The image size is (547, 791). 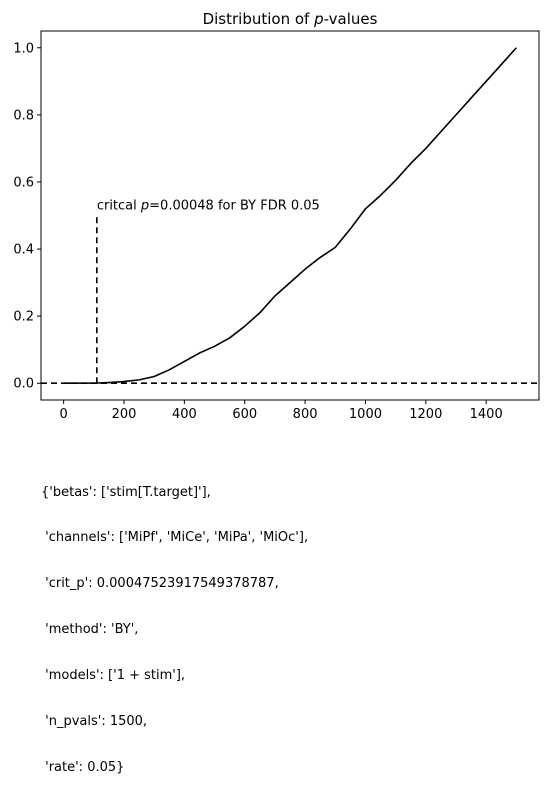 What do you see at coordinates (23, 182) in the screenshot?
I see `y-tick-label: 0.6` at bounding box center [23, 182].